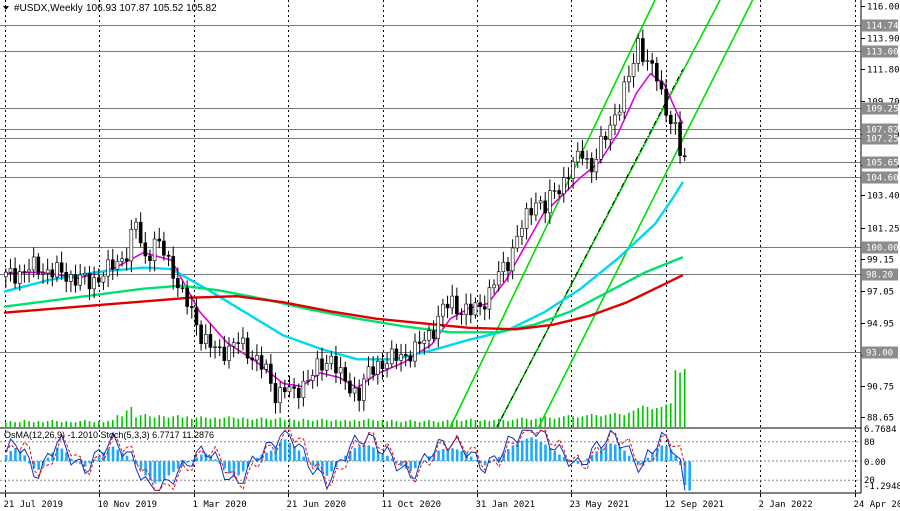 The image size is (900, 511). Describe the element at coordinates (6, 8) in the screenshot. I see `triangle-down-icon` at that location.